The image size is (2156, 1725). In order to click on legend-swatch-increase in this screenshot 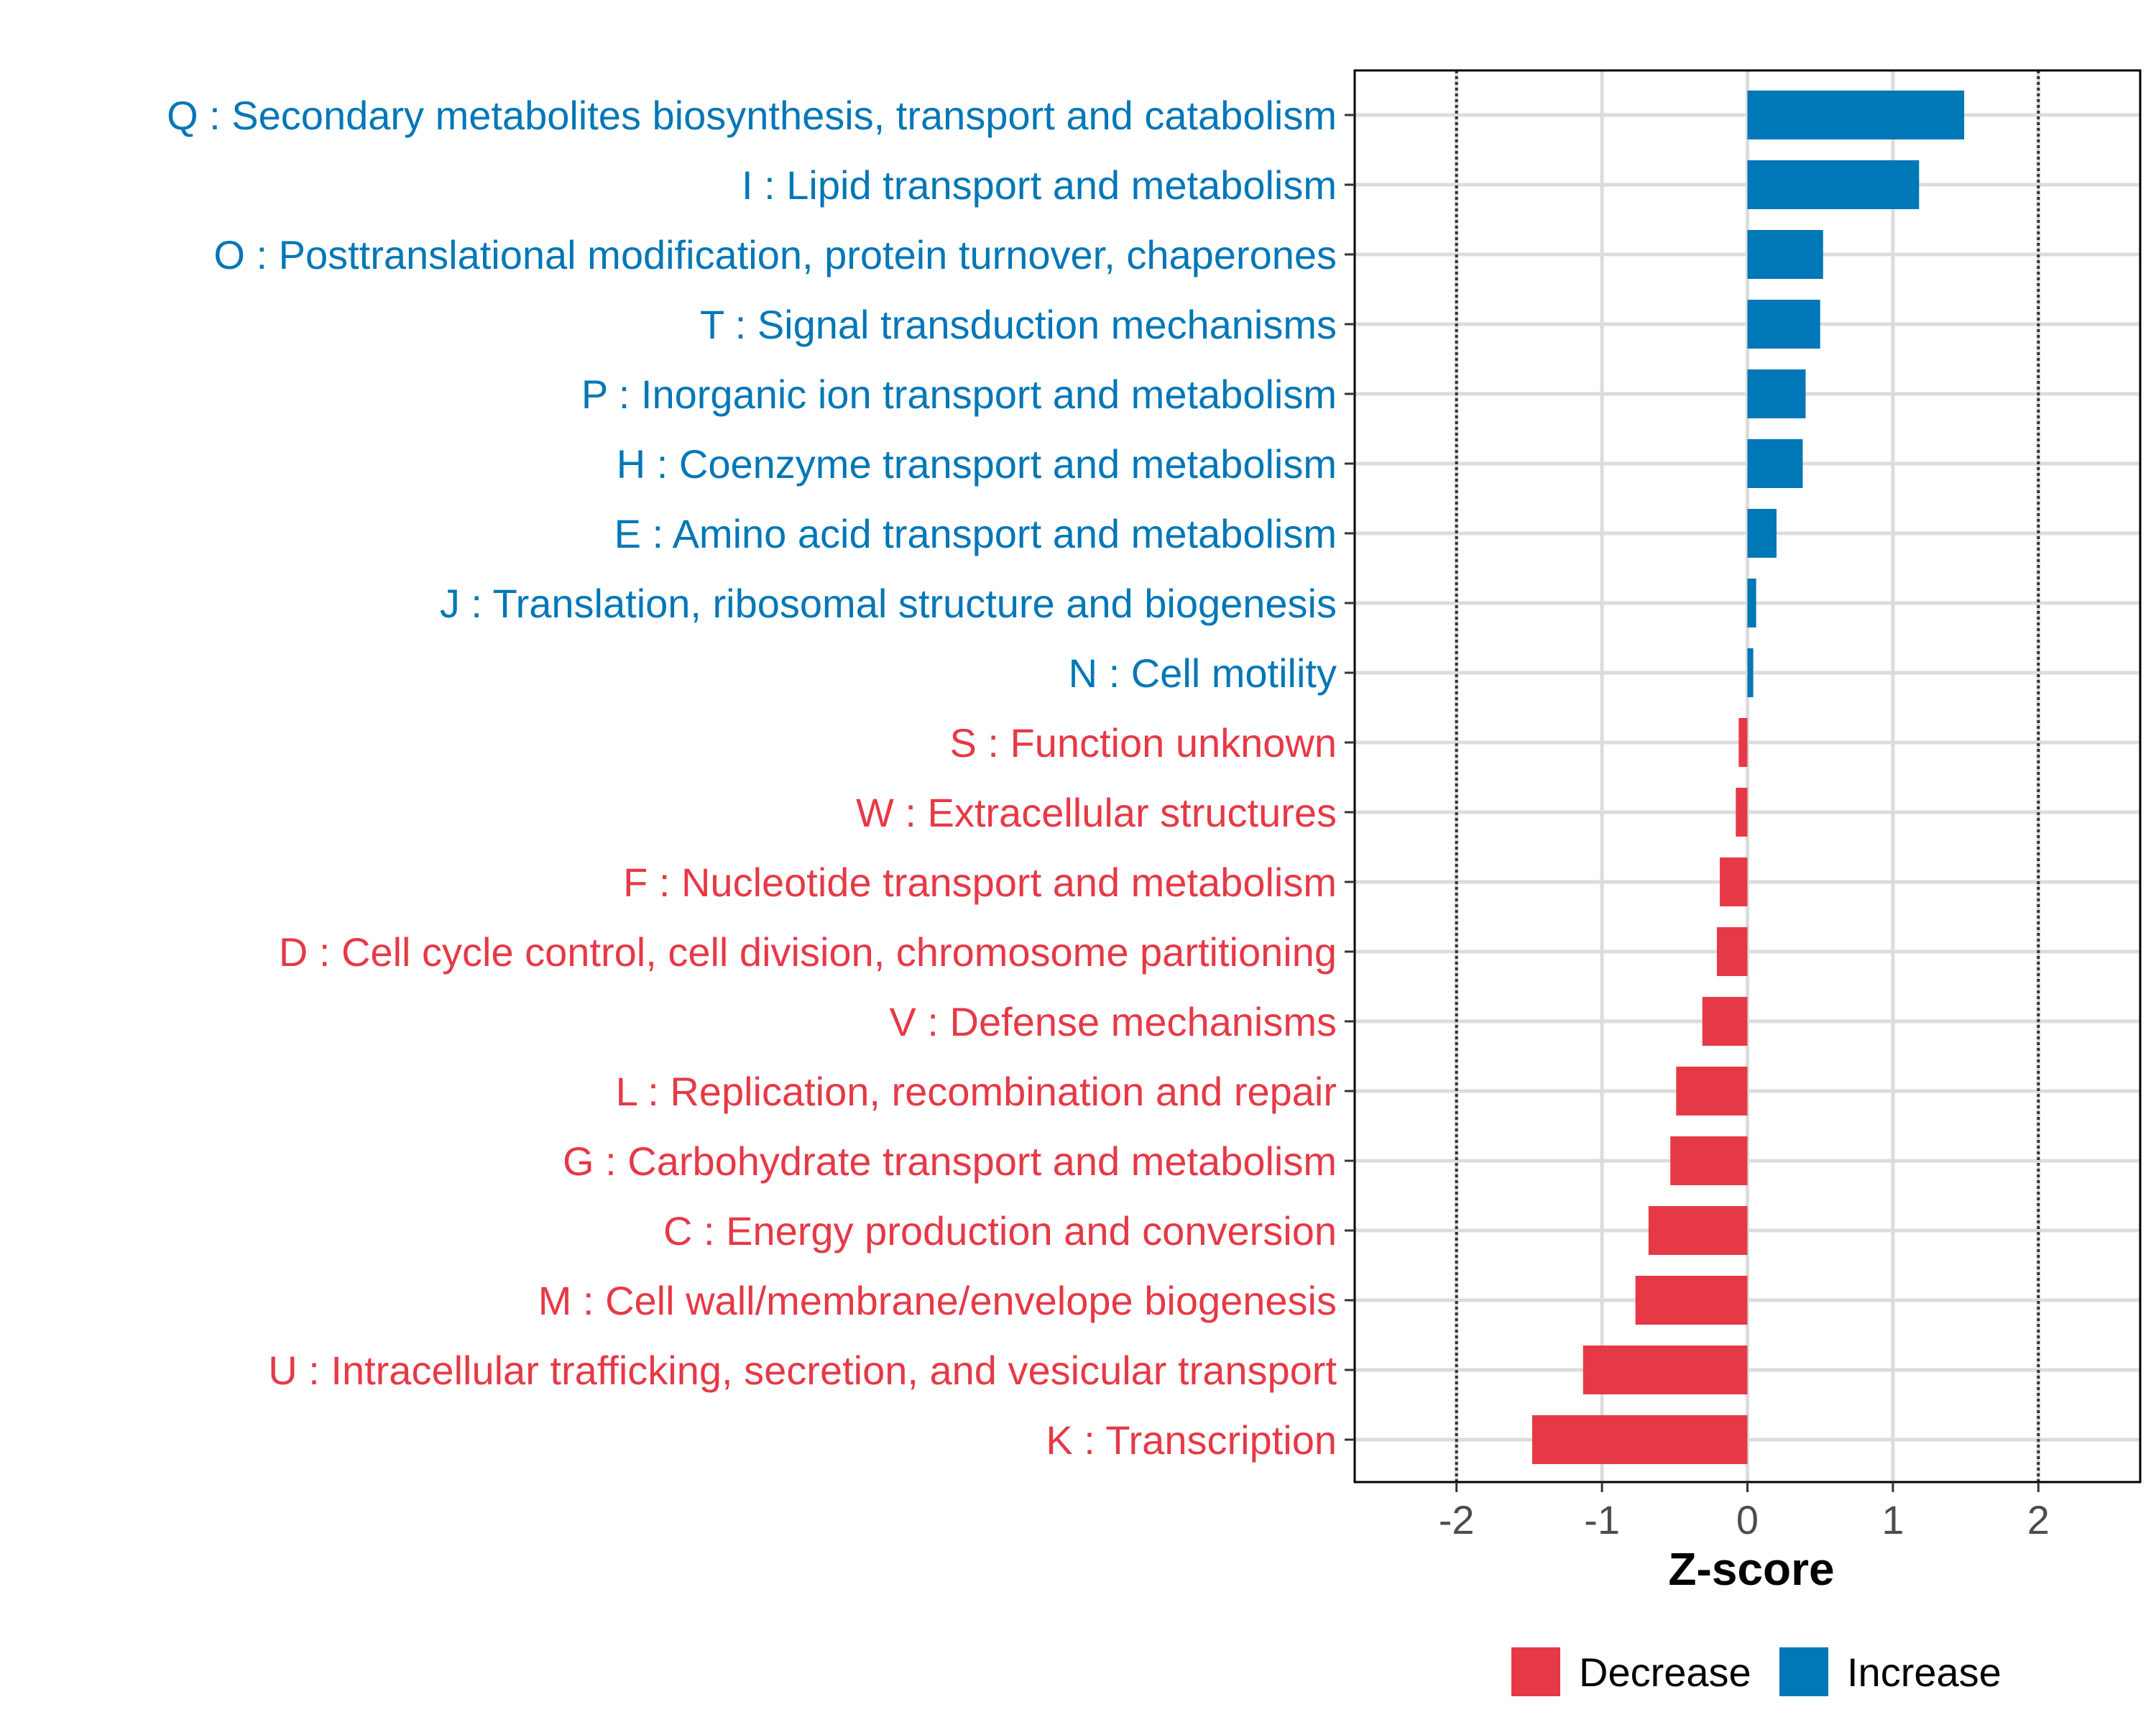, I will do `click(1804, 1671)`.